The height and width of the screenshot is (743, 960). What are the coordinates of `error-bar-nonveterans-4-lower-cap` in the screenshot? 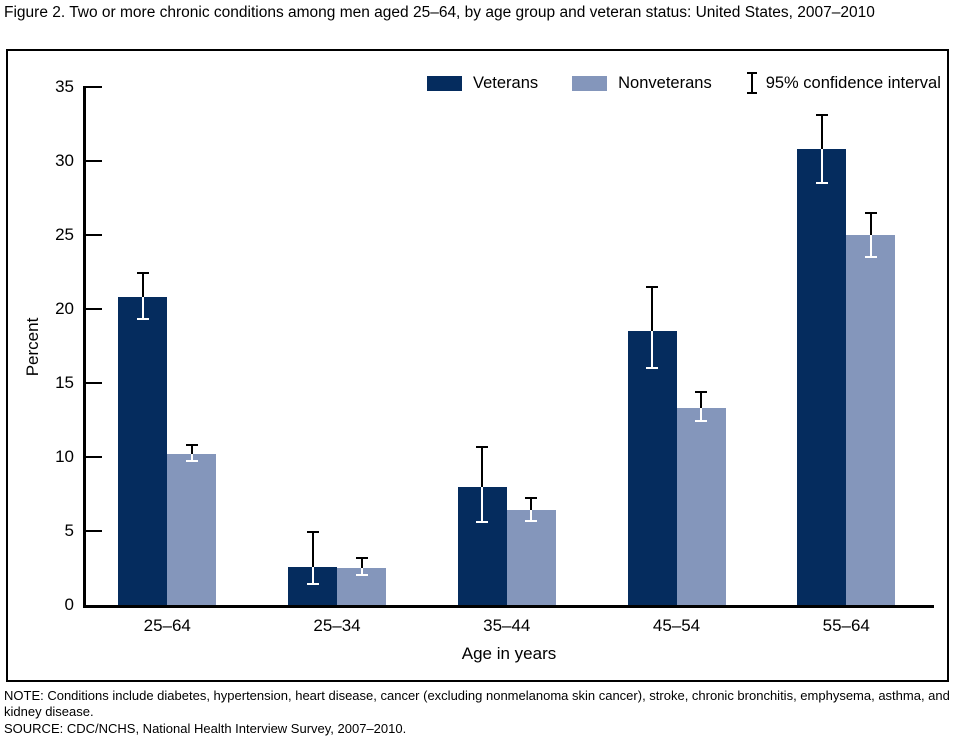 It's located at (870, 257).